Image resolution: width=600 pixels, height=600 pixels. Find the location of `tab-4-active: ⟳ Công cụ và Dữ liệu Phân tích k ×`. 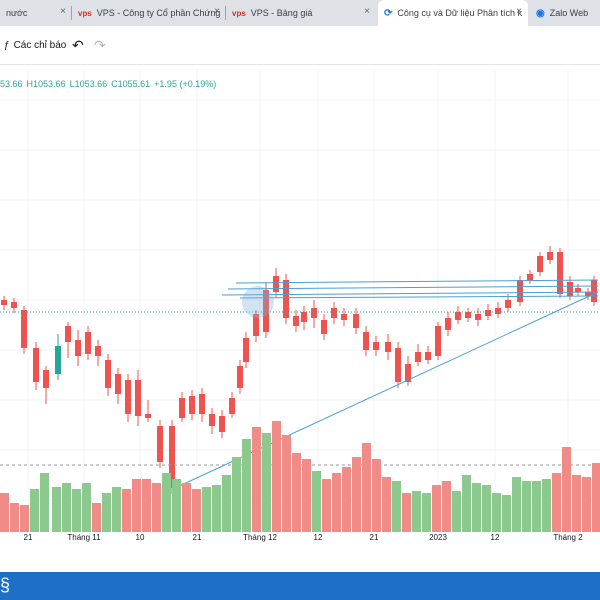

tab-4-active: ⟳ Công cụ và Dữ liệu Phân tích k × is located at coordinates (453, 13).